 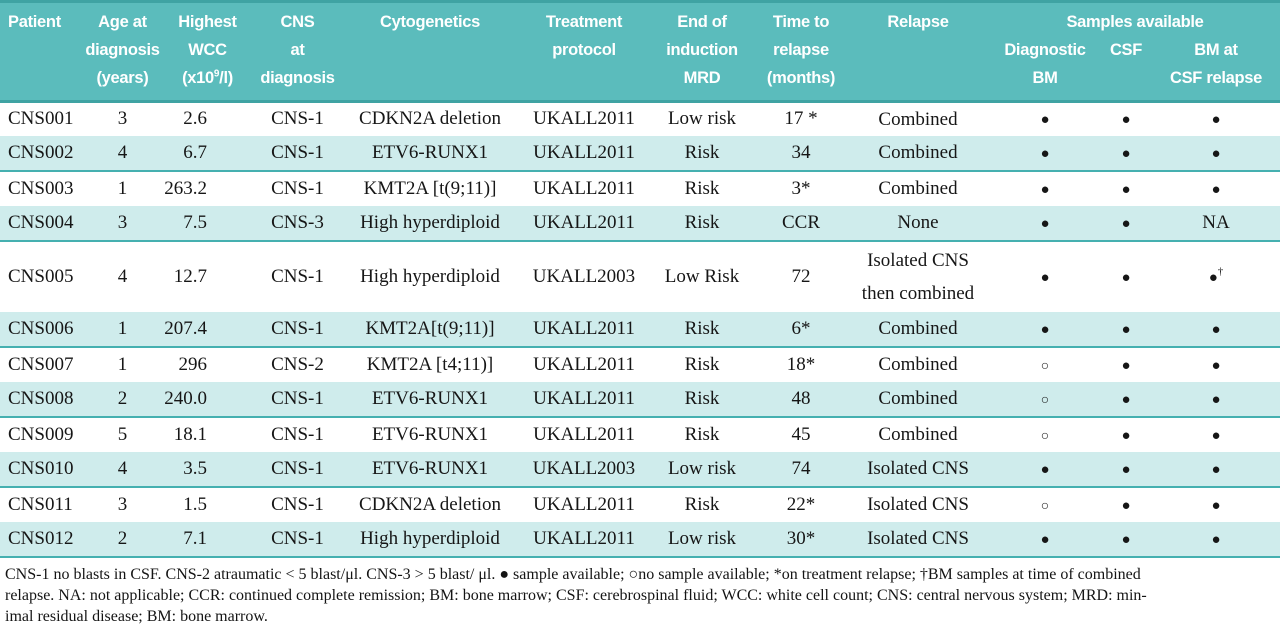 What do you see at coordinates (42, 400) in the screenshot?
I see `cell-patient: CNS008` at bounding box center [42, 400].